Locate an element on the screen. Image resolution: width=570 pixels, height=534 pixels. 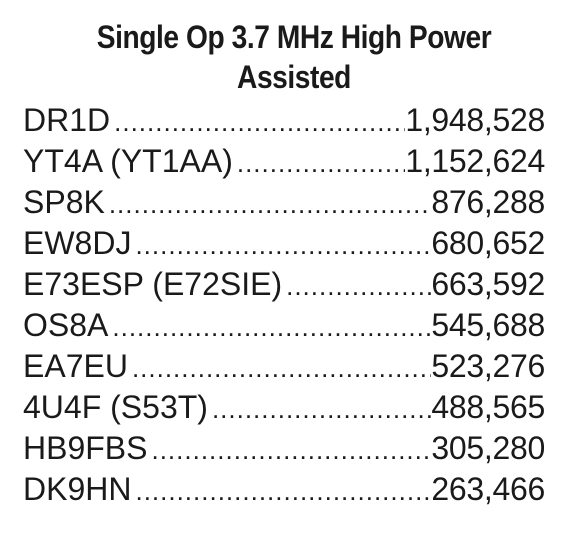
result-row: E73ESP (E72SIE) 663,592 is located at coordinates (284, 284).